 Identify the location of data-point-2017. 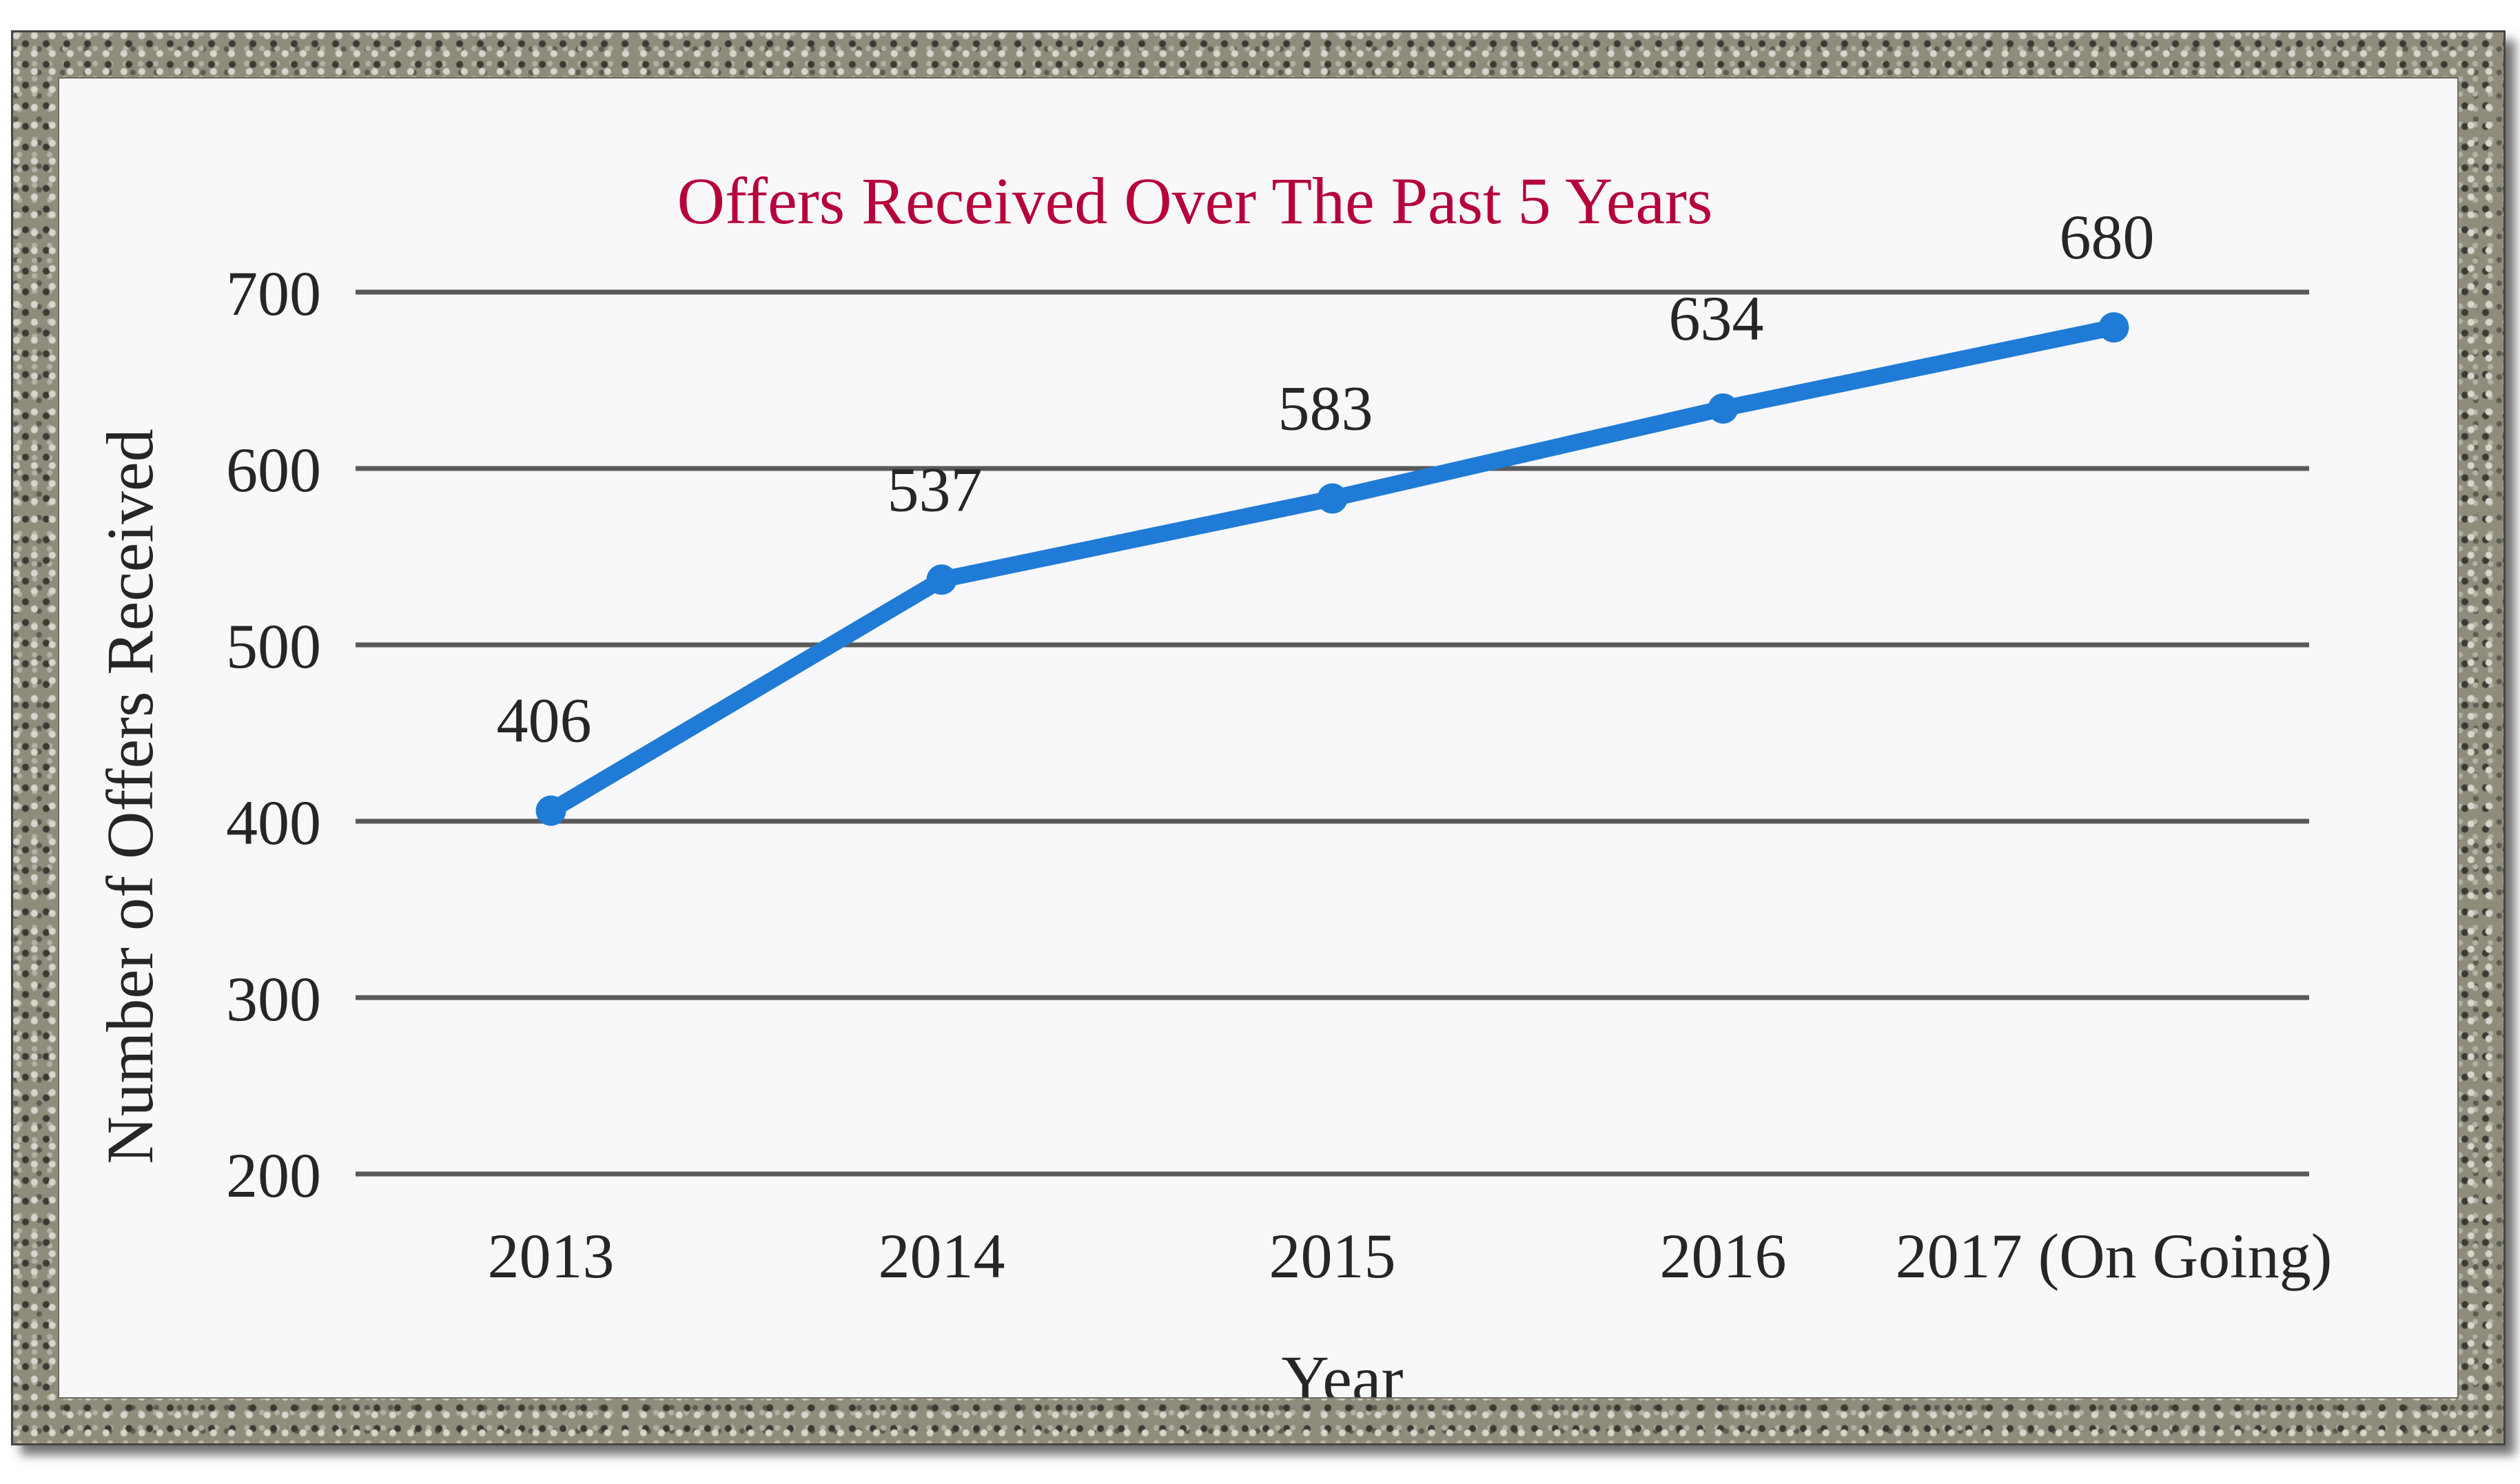
(2113, 327).